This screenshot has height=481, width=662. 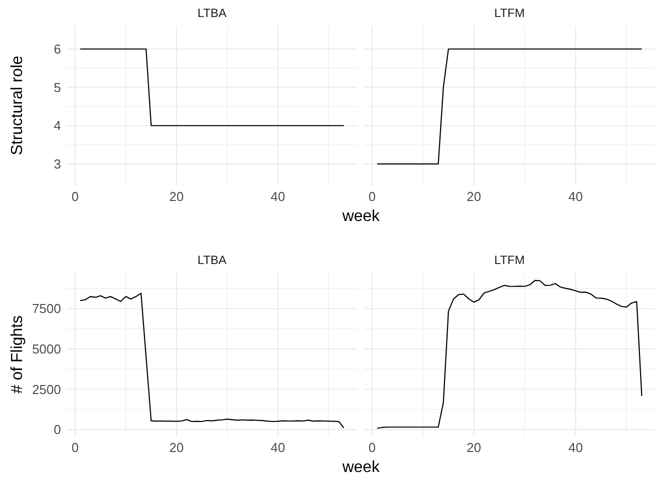 I want to click on y-tick-label: 5, so click(x=57, y=87).